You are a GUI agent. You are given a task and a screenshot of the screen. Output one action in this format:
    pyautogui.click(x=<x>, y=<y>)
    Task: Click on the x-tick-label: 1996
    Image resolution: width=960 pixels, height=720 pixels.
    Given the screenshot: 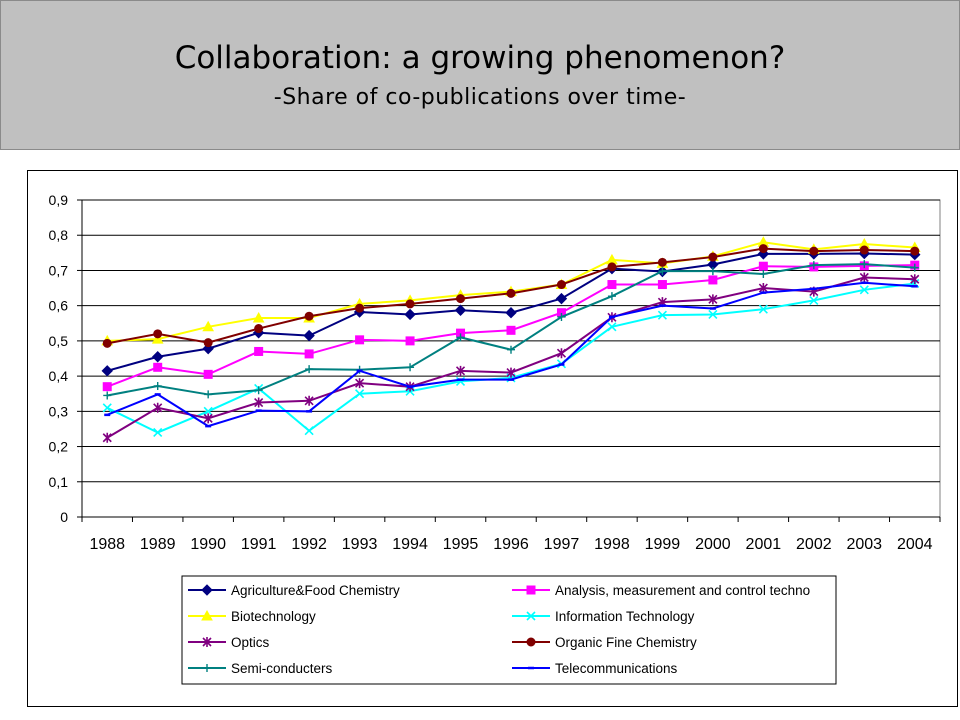 What is the action you would take?
    pyautogui.click(x=511, y=544)
    